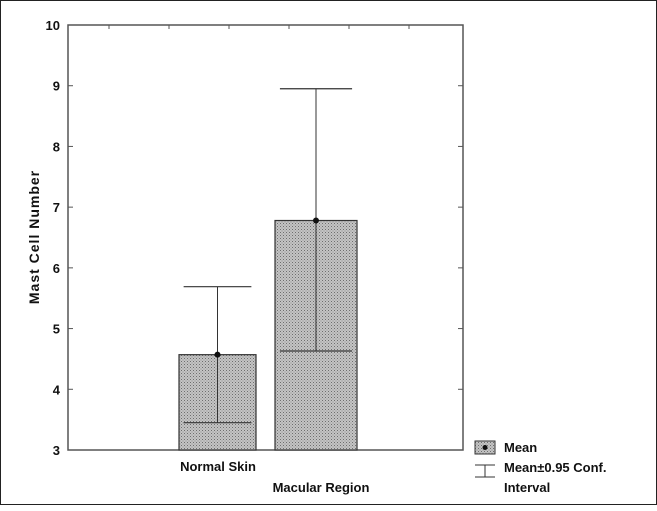 This screenshot has width=657, height=511. What do you see at coordinates (555, 477) in the screenshot?
I see `legend-ci-label: Mean±0.95 Conf. Interval` at bounding box center [555, 477].